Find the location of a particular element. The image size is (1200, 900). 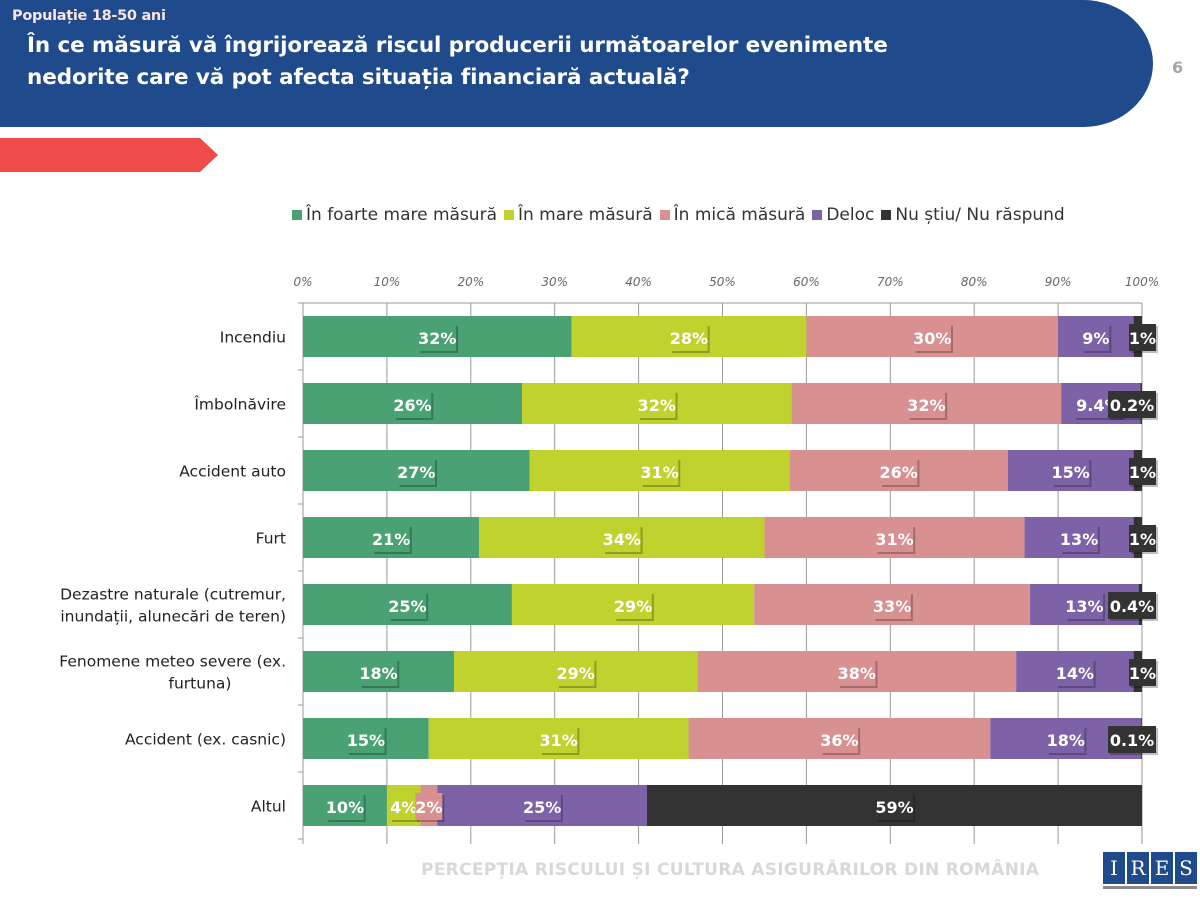

category-label: Accident (ex. casnic) is located at coordinates (205, 740).